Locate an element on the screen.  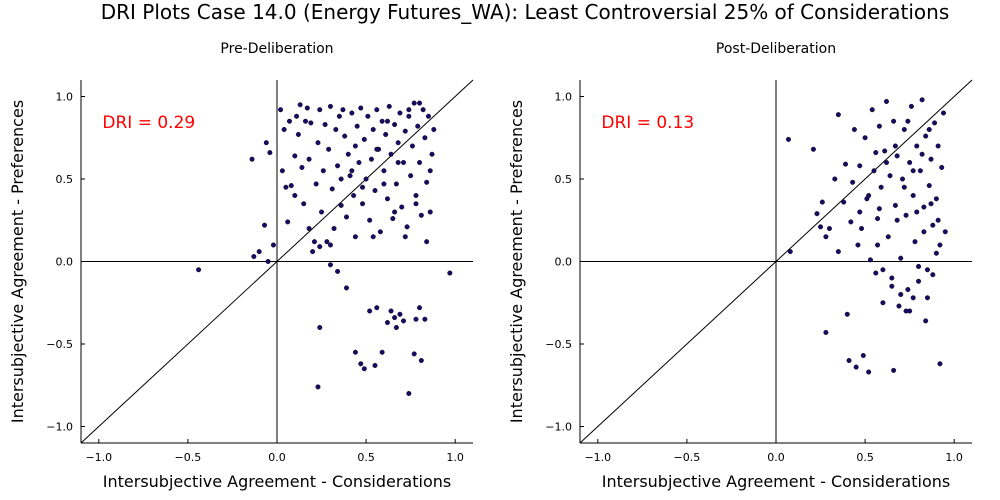
x-tick-label: 0.0 is located at coordinates (776, 457).